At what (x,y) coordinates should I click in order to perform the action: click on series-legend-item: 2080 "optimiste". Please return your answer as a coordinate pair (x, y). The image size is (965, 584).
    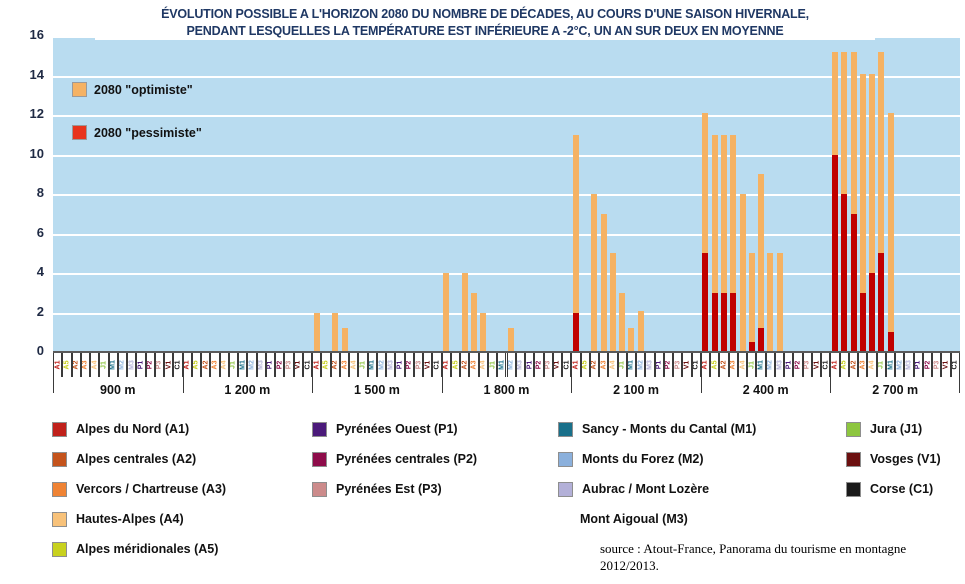
    Looking at the image, I should click on (132, 89).